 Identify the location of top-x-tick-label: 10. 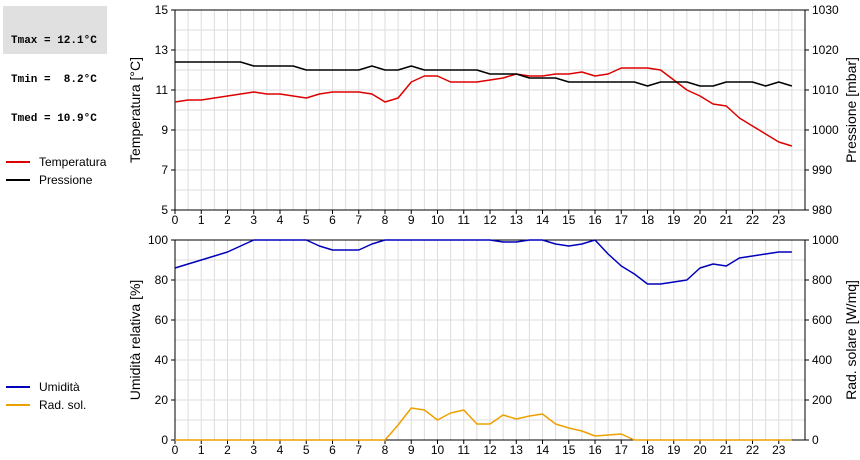
(438, 220).